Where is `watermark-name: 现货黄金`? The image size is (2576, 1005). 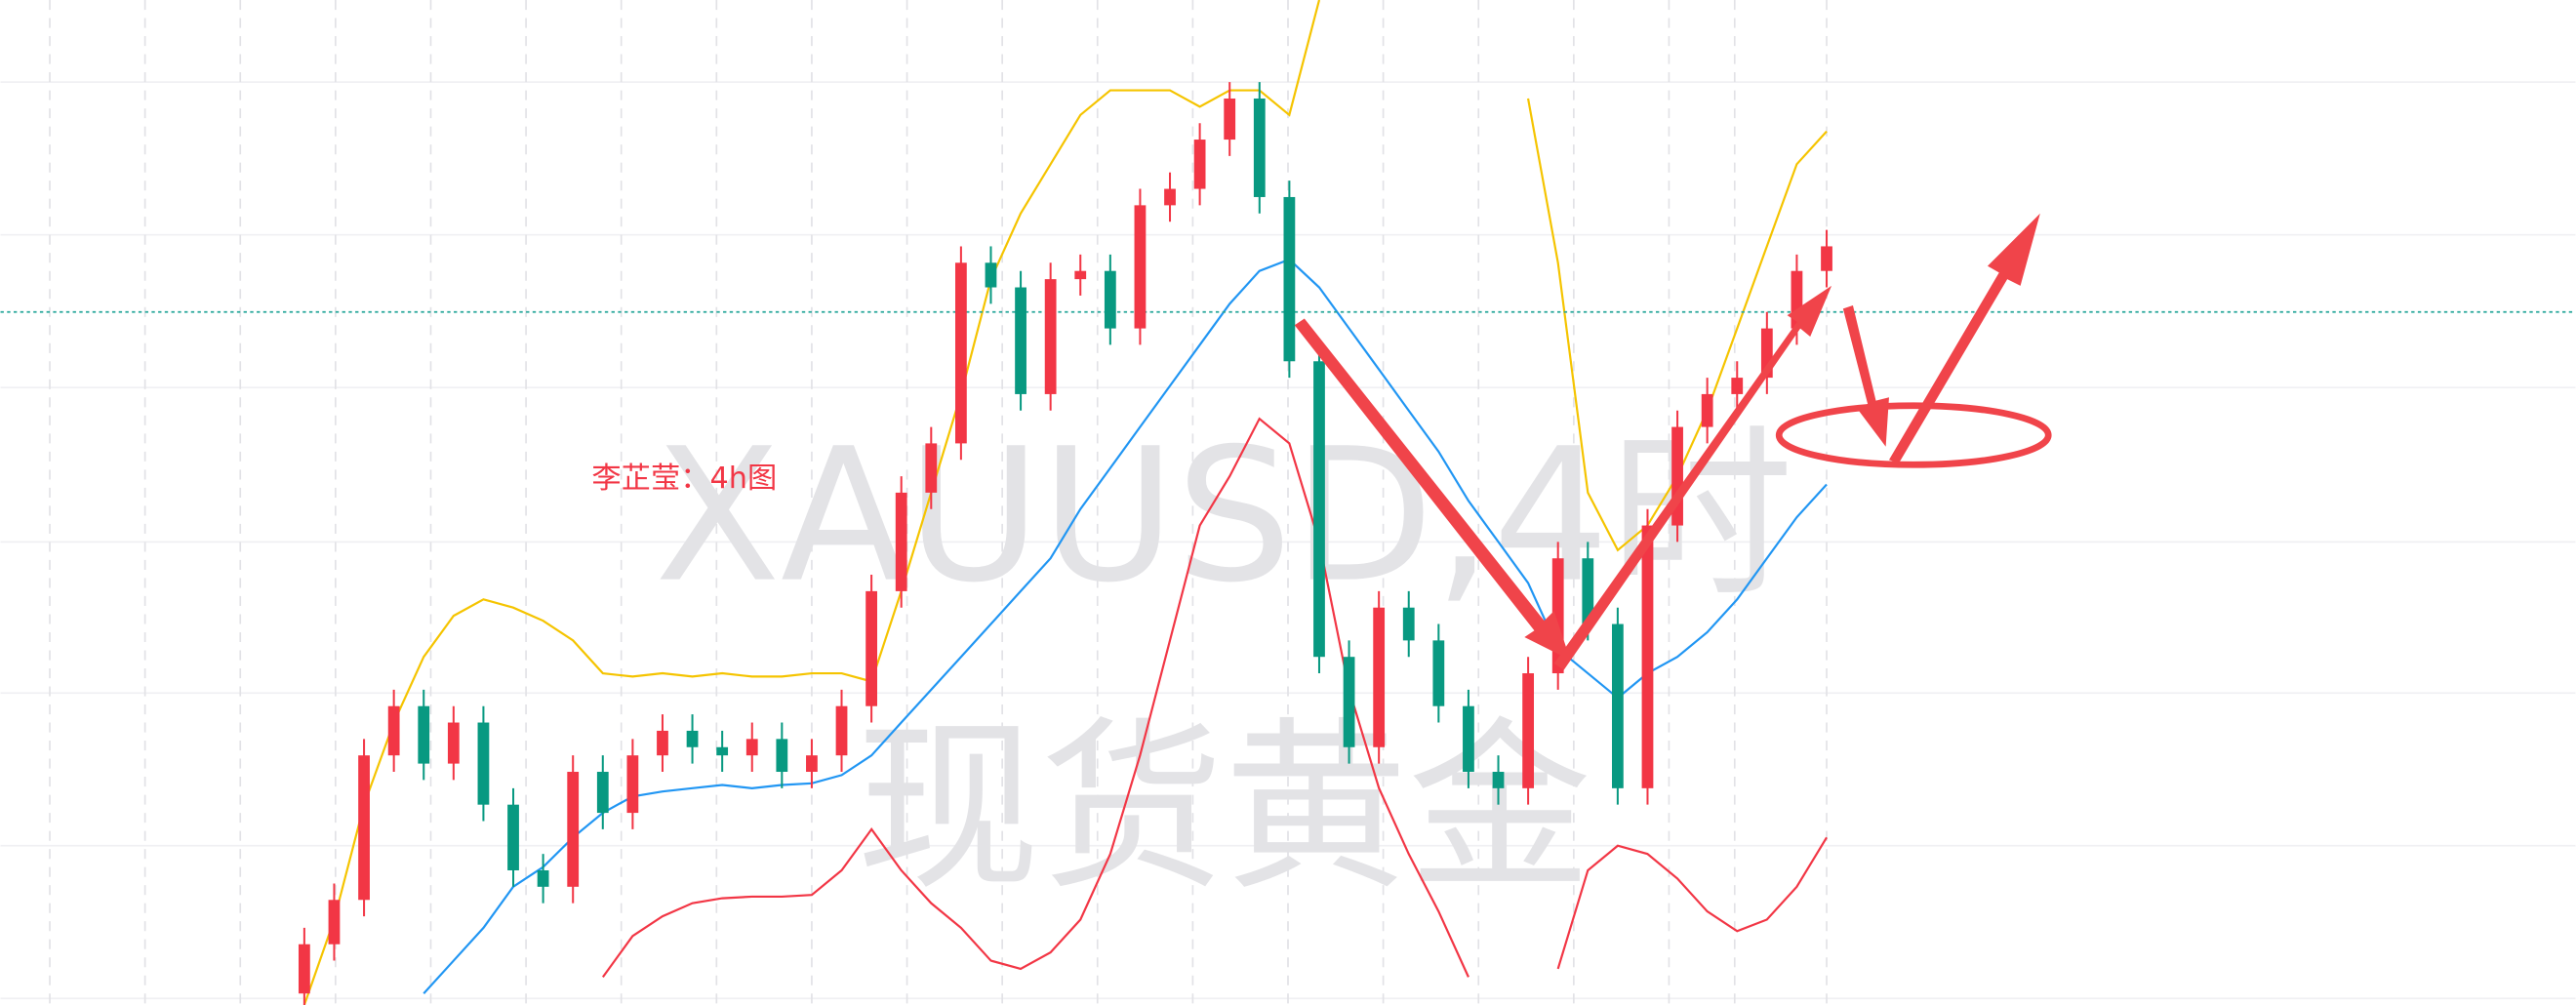 watermark-name: 现货黄金 is located at coordinates (1223, 808).